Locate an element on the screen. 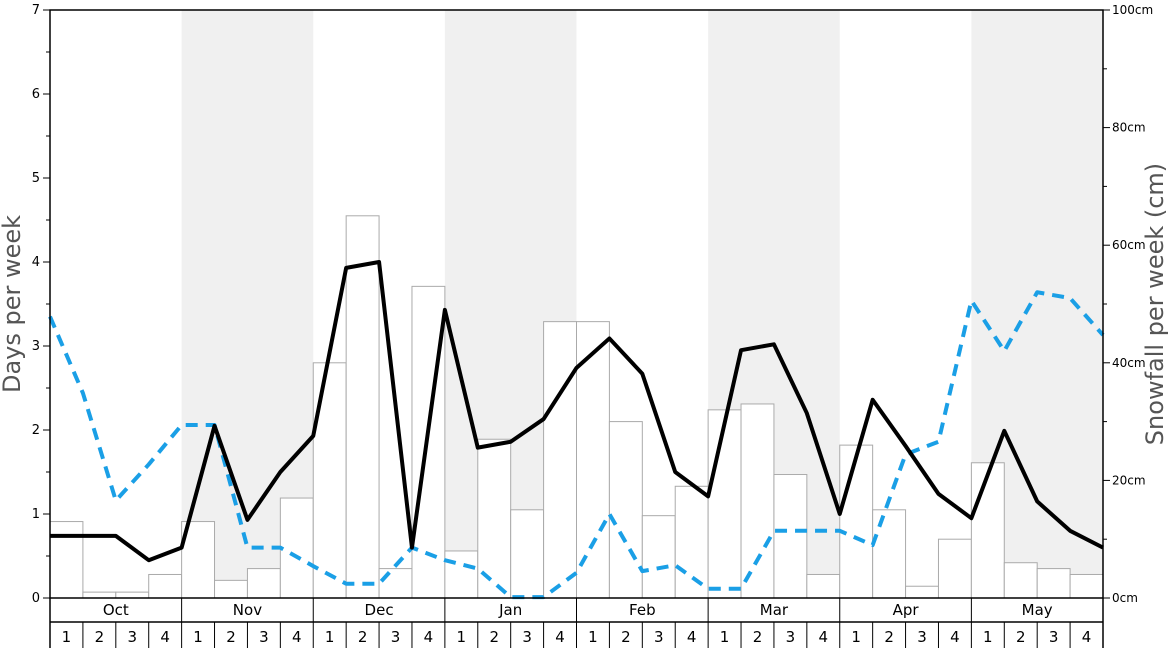  right-axis: 0cm 20cm 40cm 60cm 80cm 100cm is located at coordinates (1128, 304).